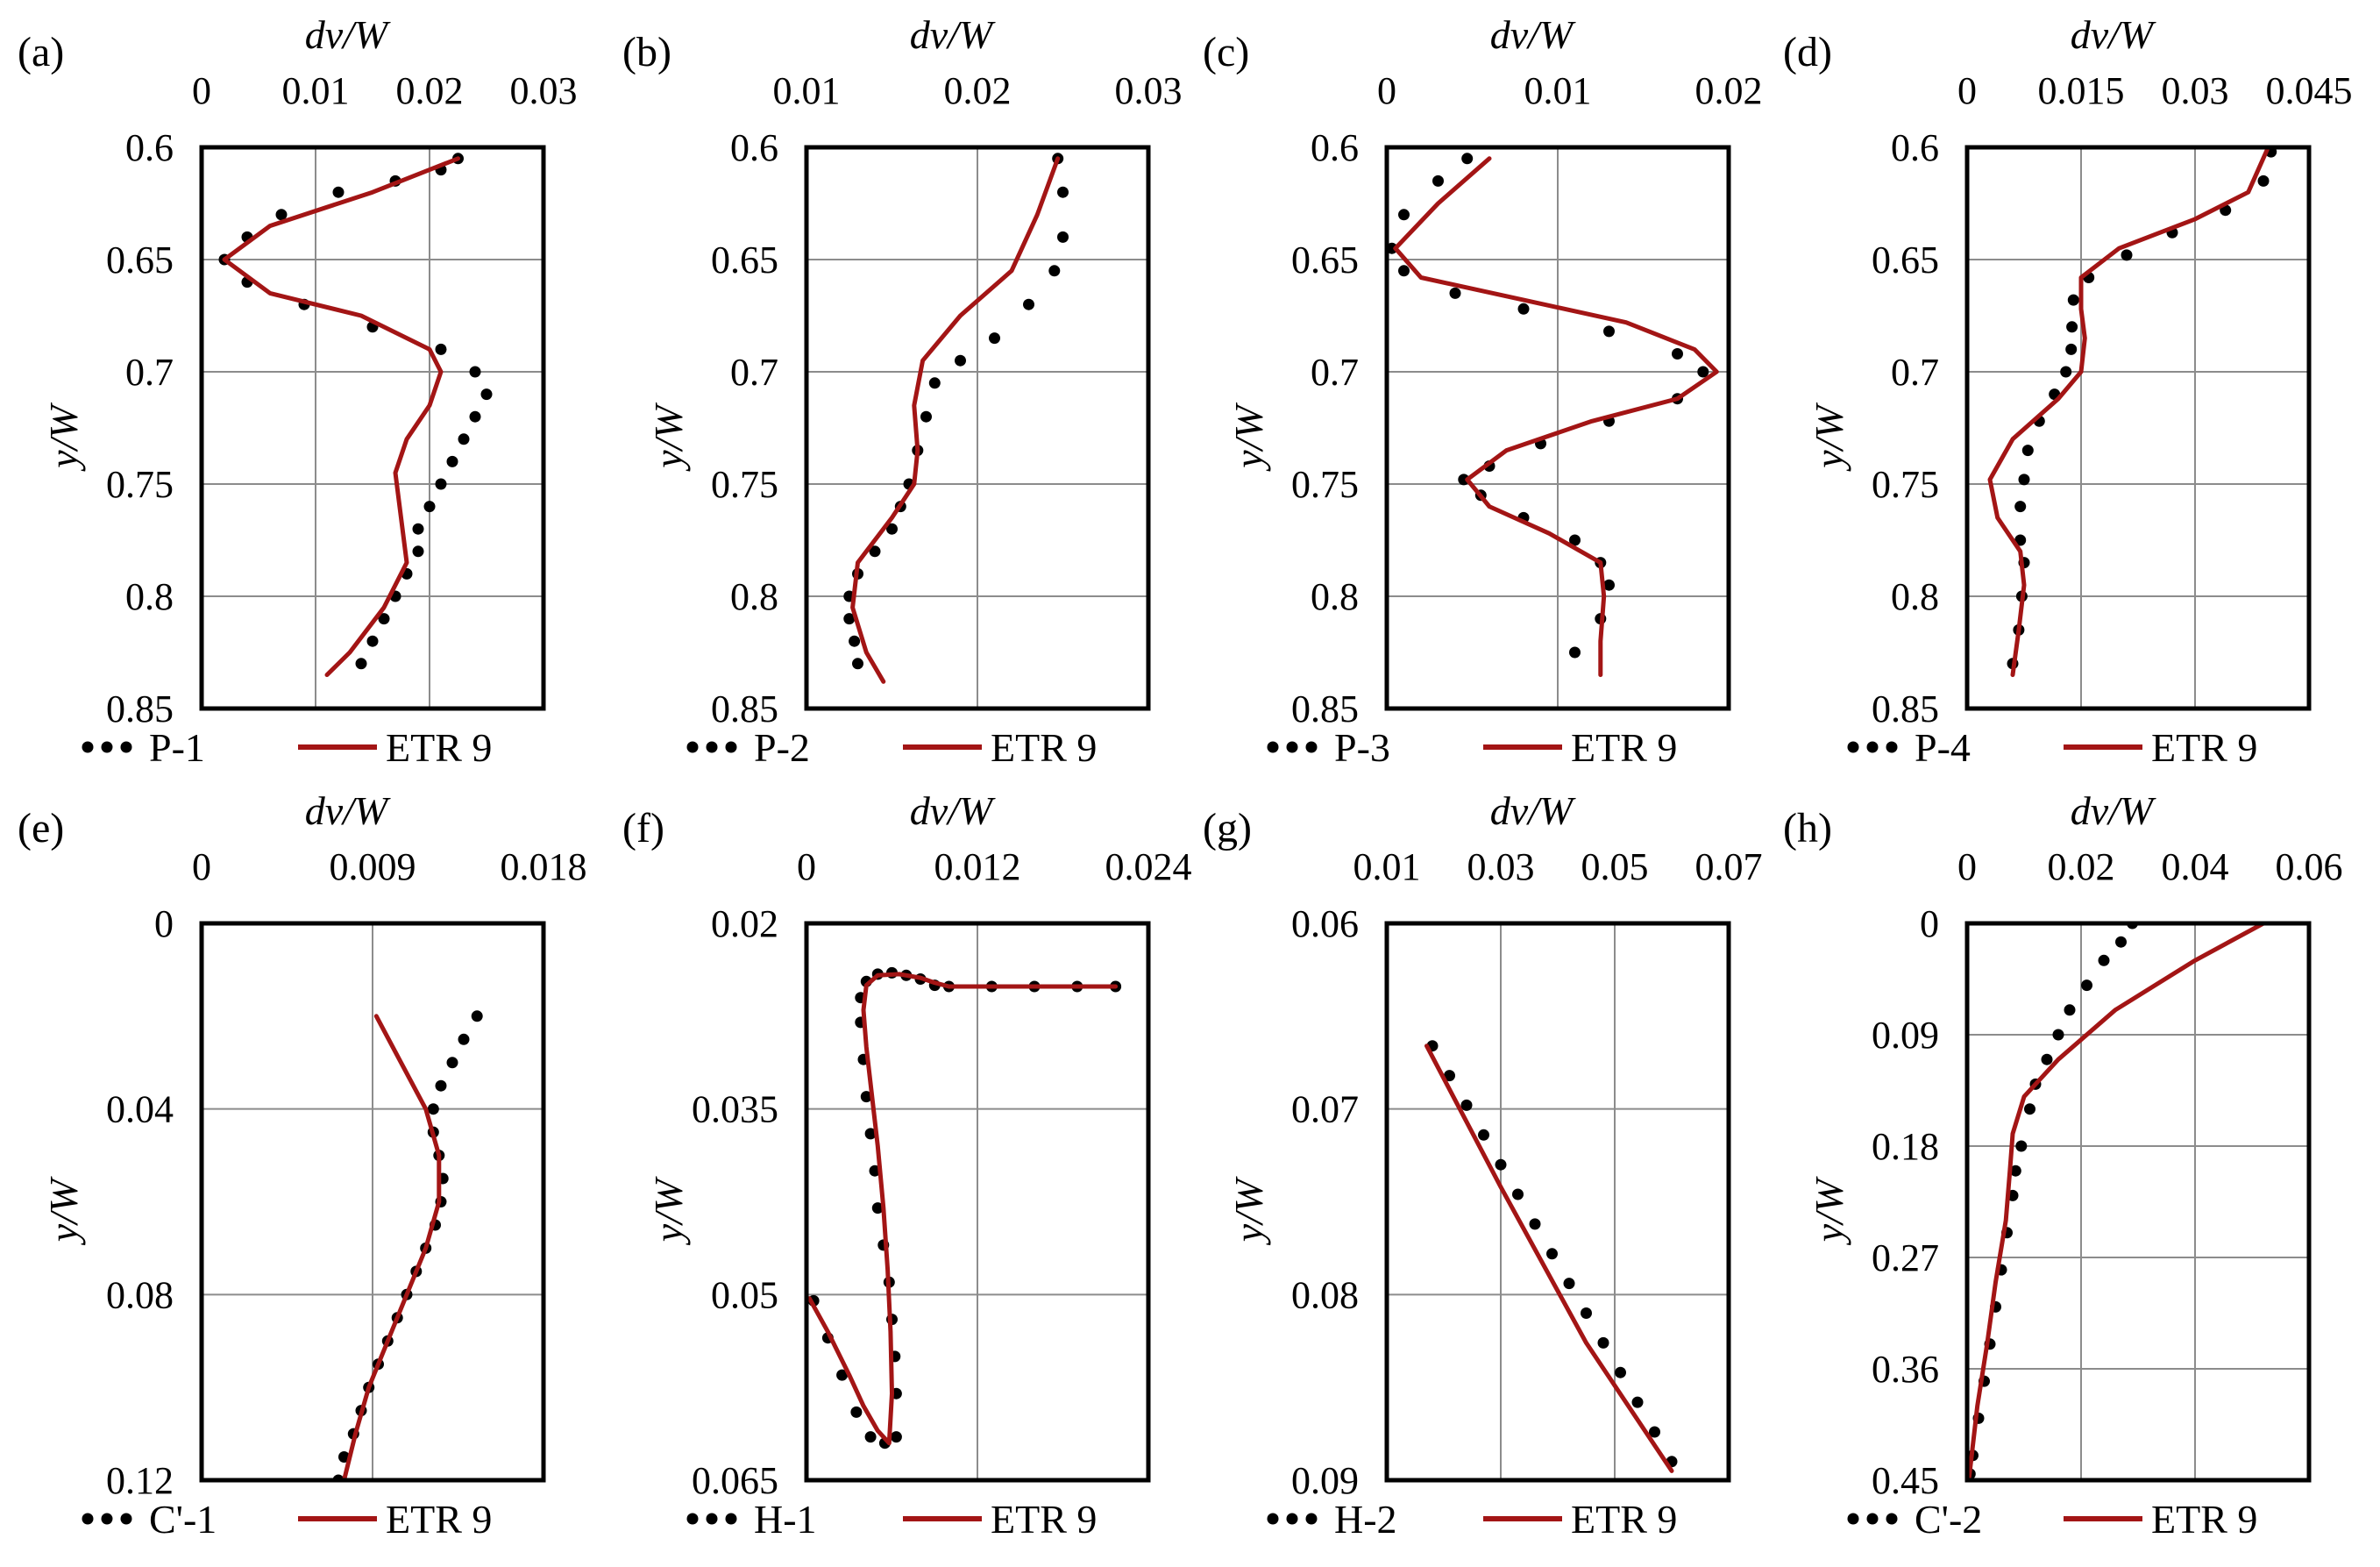  I want to click on panel-label: (e), so click(41, 828).